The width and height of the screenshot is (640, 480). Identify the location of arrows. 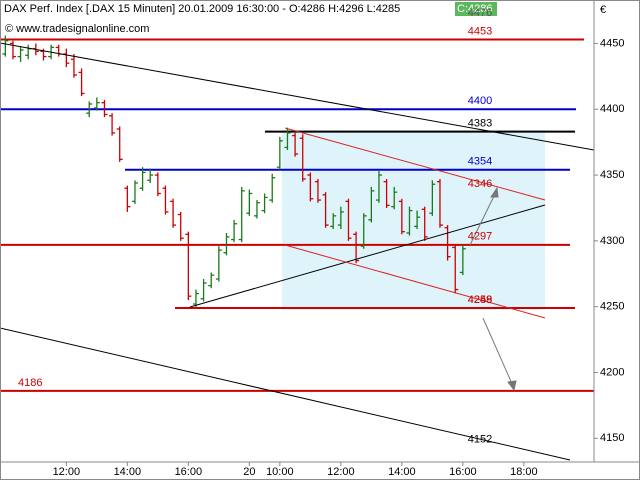
(493, 289).